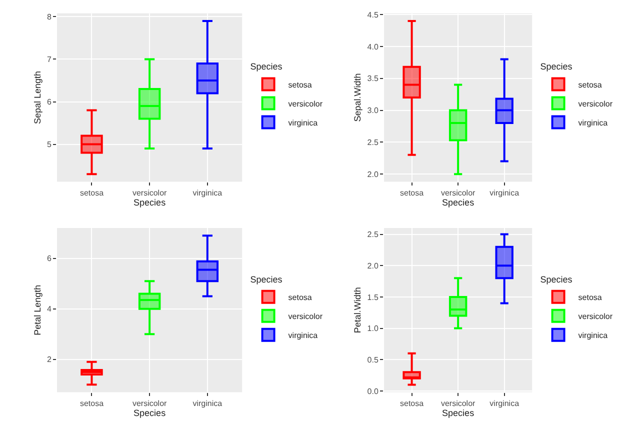 The height and width of the screenshot is (448, 641). What do you see at coordinates (37, 97) in the screenshot?
I see `y-axis-title: Sepal Length` at bounding box center [37, 97].